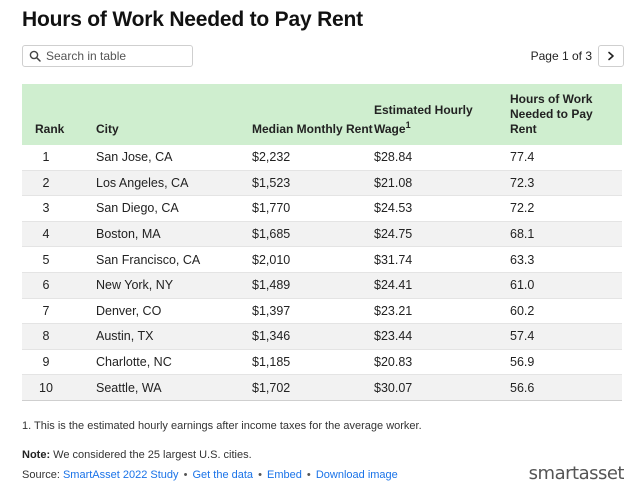  I want to click on cell-rank: 10, so click(46, 387).